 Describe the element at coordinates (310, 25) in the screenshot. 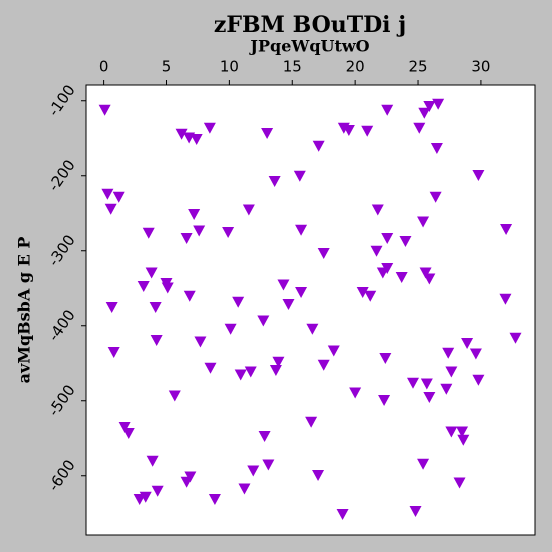

I see `chart-title: zFBM BOuTDi j` at that location.